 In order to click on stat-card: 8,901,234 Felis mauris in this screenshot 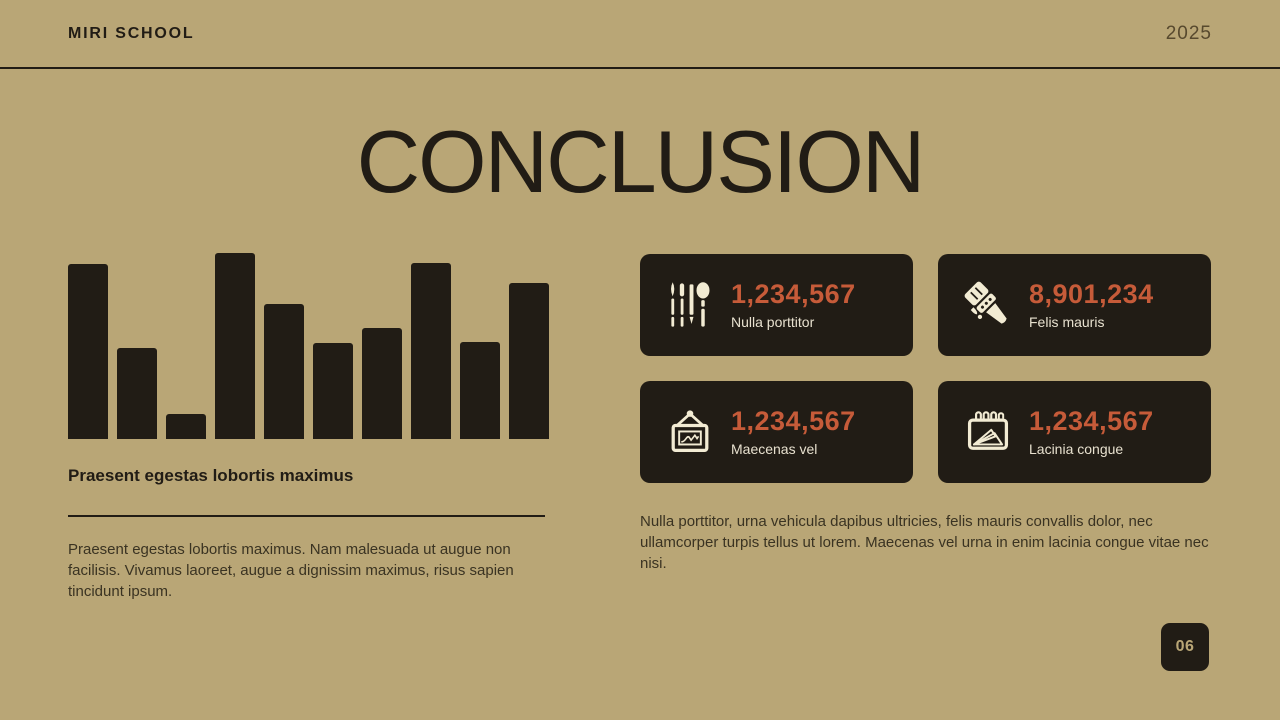, I will do `click(1074, 305)`.